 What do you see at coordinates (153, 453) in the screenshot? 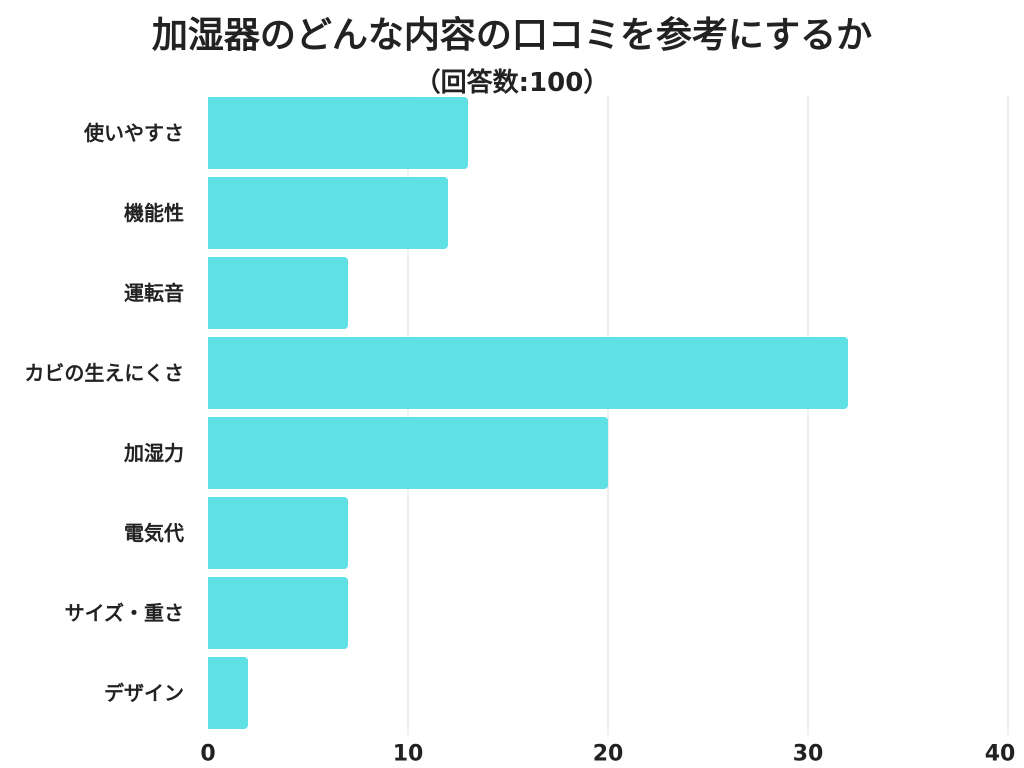
I see `category-label-4: 加湿力` at bounding box center [153, 453].